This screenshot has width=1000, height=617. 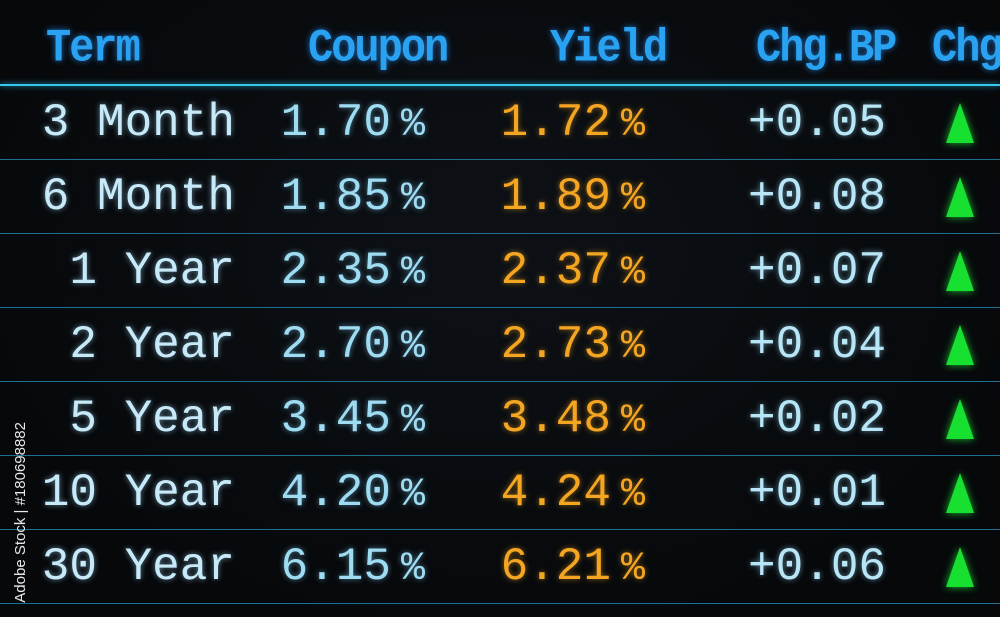 I want to click on yield-value: 2.73, so click(x=555, y=345).